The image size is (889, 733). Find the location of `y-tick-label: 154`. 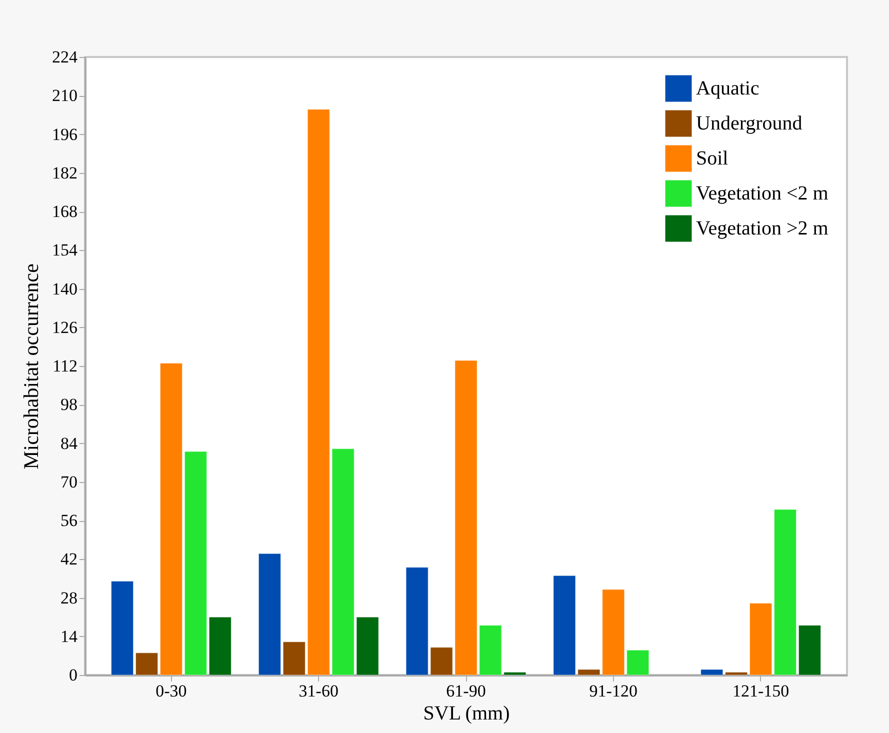

y-tick-label: 154 is located at coordinates (65, 250).